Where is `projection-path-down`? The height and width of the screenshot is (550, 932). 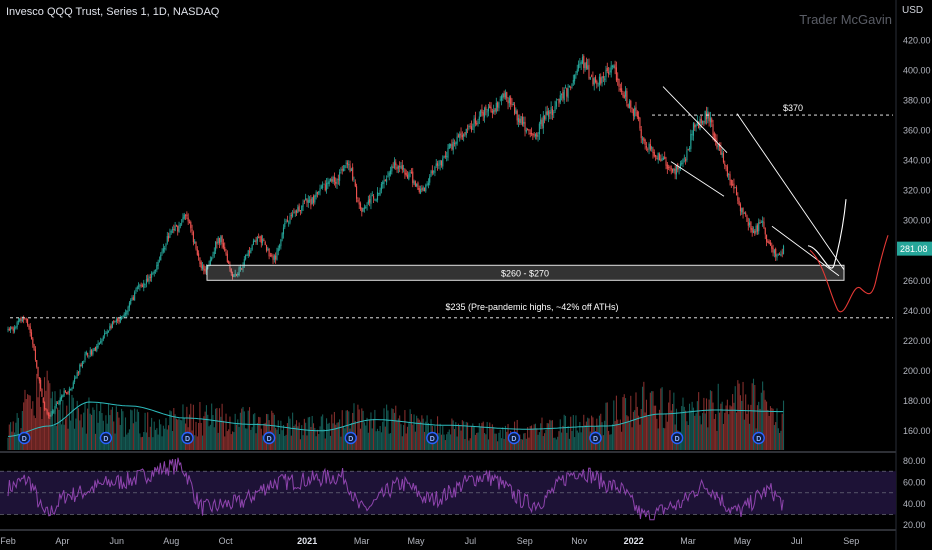 projection-path-down is located at coordinates (849, 274).